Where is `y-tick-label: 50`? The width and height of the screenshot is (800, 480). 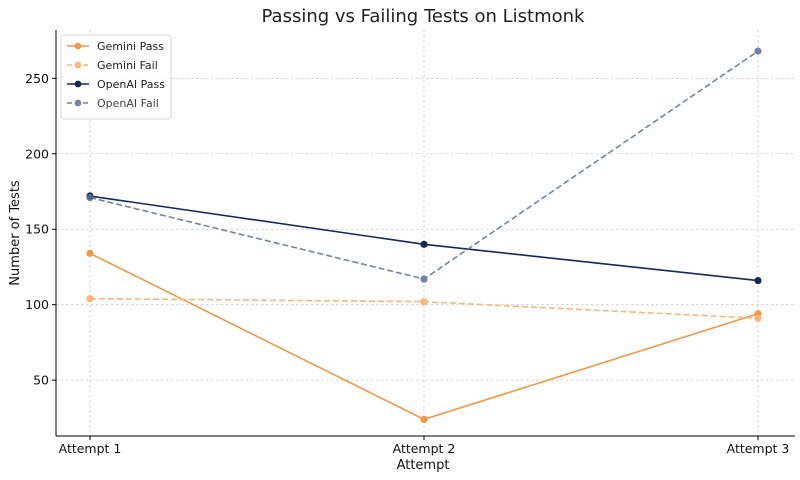
y-tick-label: 50 is located at coordinates (41, 380).